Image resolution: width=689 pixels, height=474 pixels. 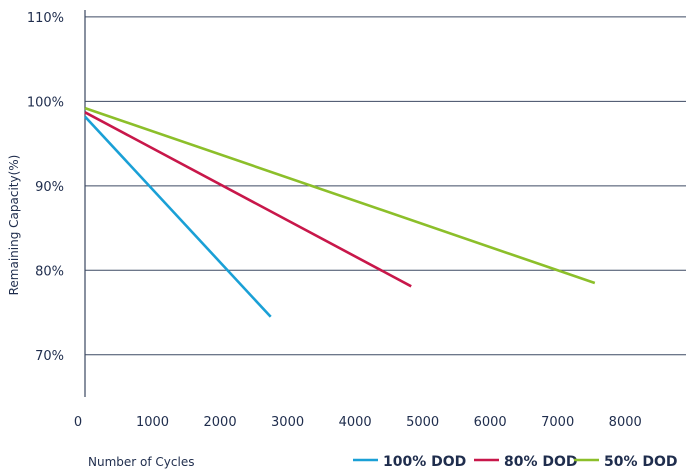 I want to click on x-tick-label: 7000, so click(x=557, y=422).